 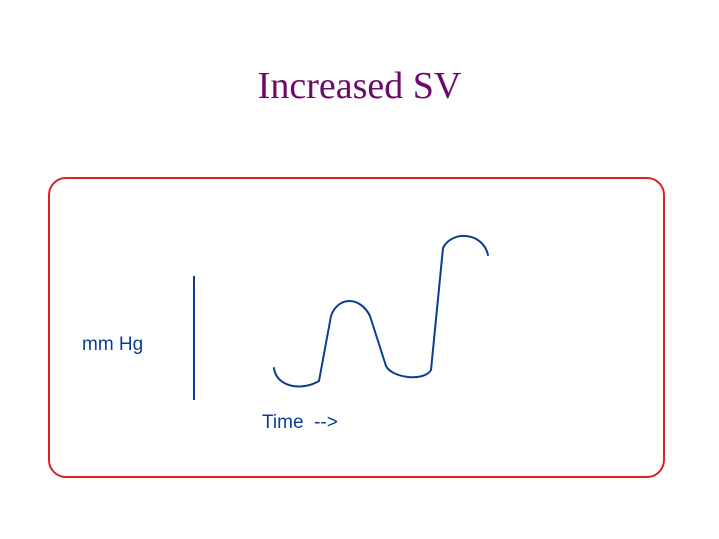 I want to click on y-axis-label: mm Hg, so click(x=113, y=344).